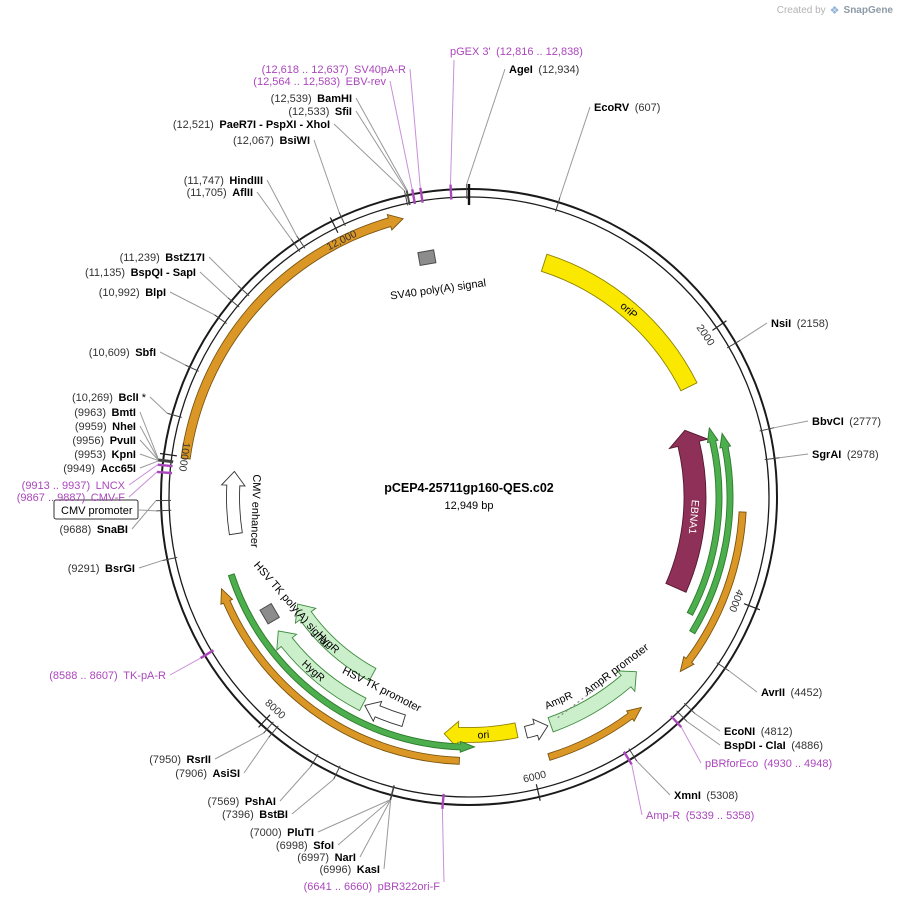 Image resolution: width=901 pixels, height=902 pixels. I want to click on feature-label-ori: ori, so click(483, 735).